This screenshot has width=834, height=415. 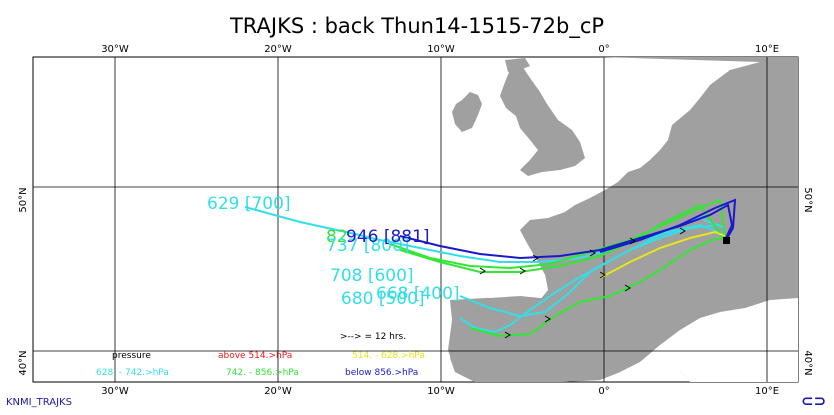 What do you see at coordinates (388, 356) in the screenshot?
I see `legend-range-1: 514. - 628.>hPa` at bounding box center [388, 356].